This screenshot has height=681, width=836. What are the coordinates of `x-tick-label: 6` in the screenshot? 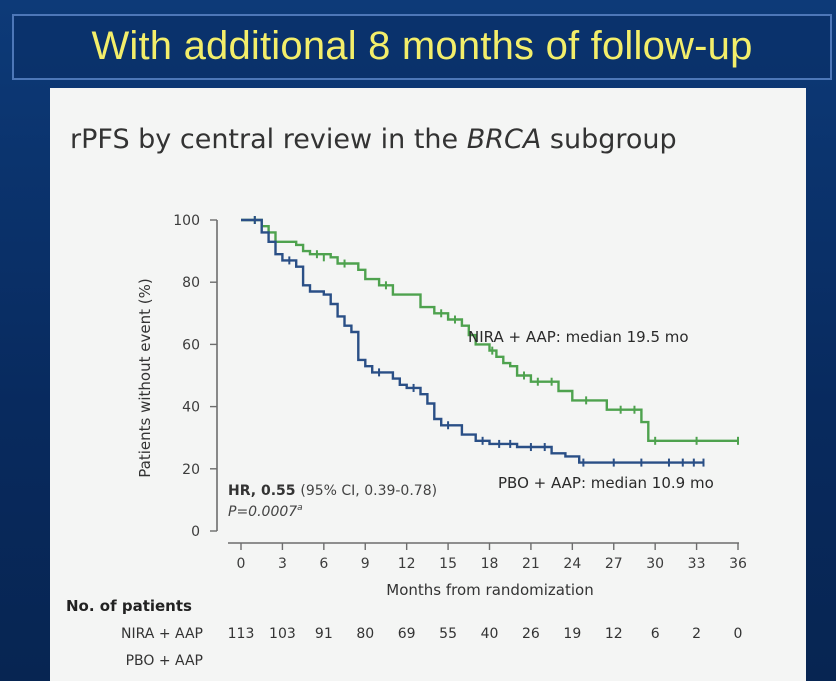 It's located at (323, 564).